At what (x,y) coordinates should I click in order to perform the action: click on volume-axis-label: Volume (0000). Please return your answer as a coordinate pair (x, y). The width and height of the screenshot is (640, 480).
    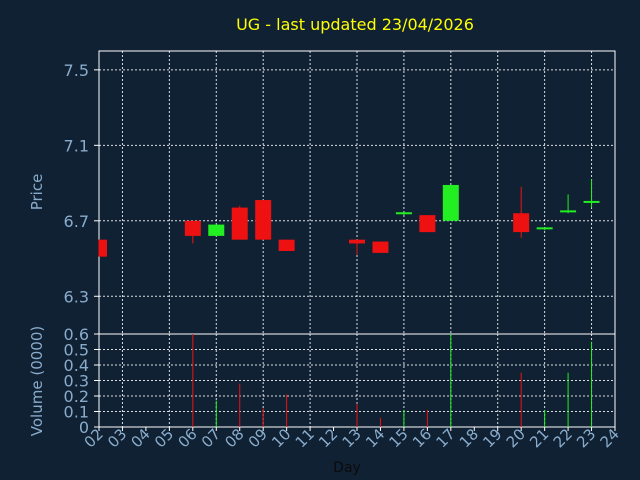
    Looking at the image, I should click on (37, 381).